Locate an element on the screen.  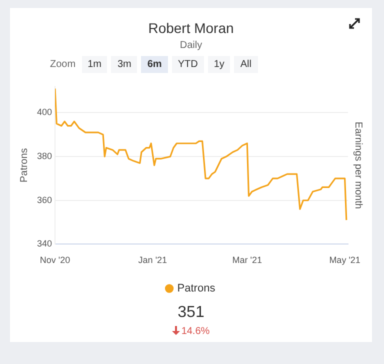
y2-axis-title: Earnings per month is located at coordinates (358, 165).